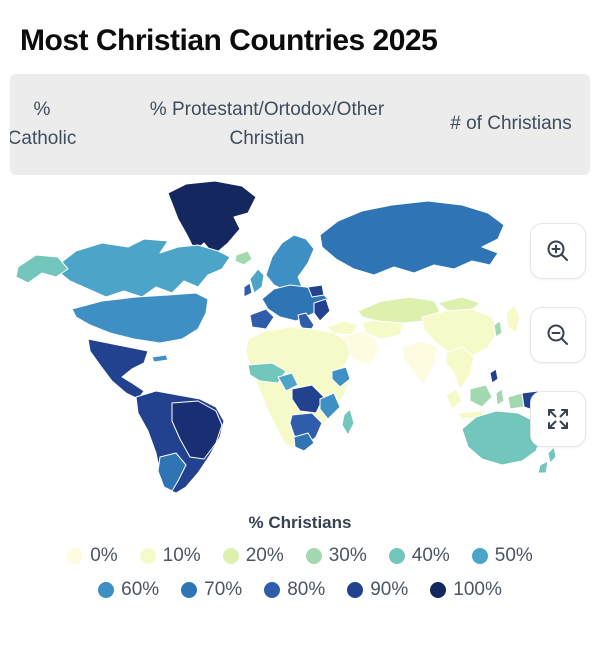 The height and width of the screenshot is (664, 600). I want to click on map-region-sulawesi, so click(500, 397).